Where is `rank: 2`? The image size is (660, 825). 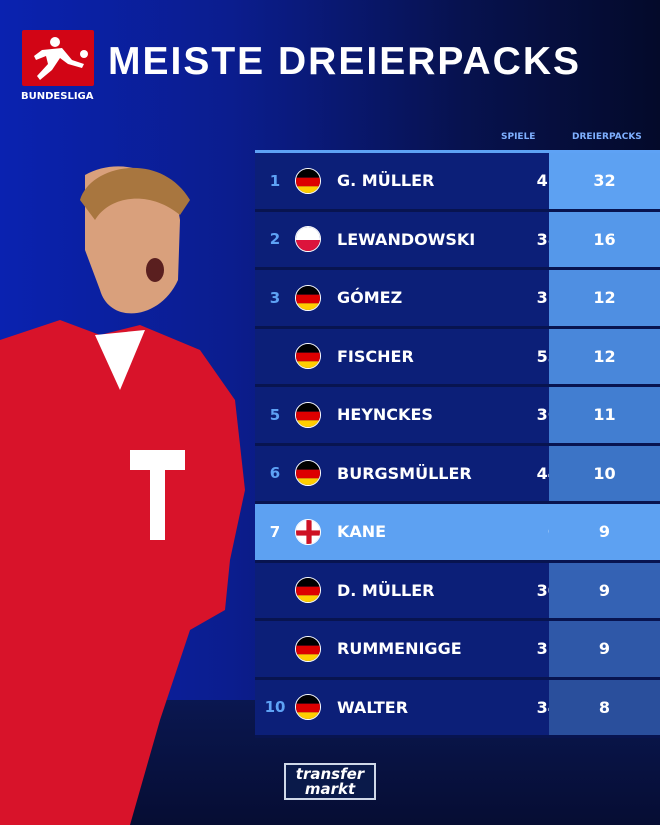
rank: 2 is located at coordinates (275, 239).